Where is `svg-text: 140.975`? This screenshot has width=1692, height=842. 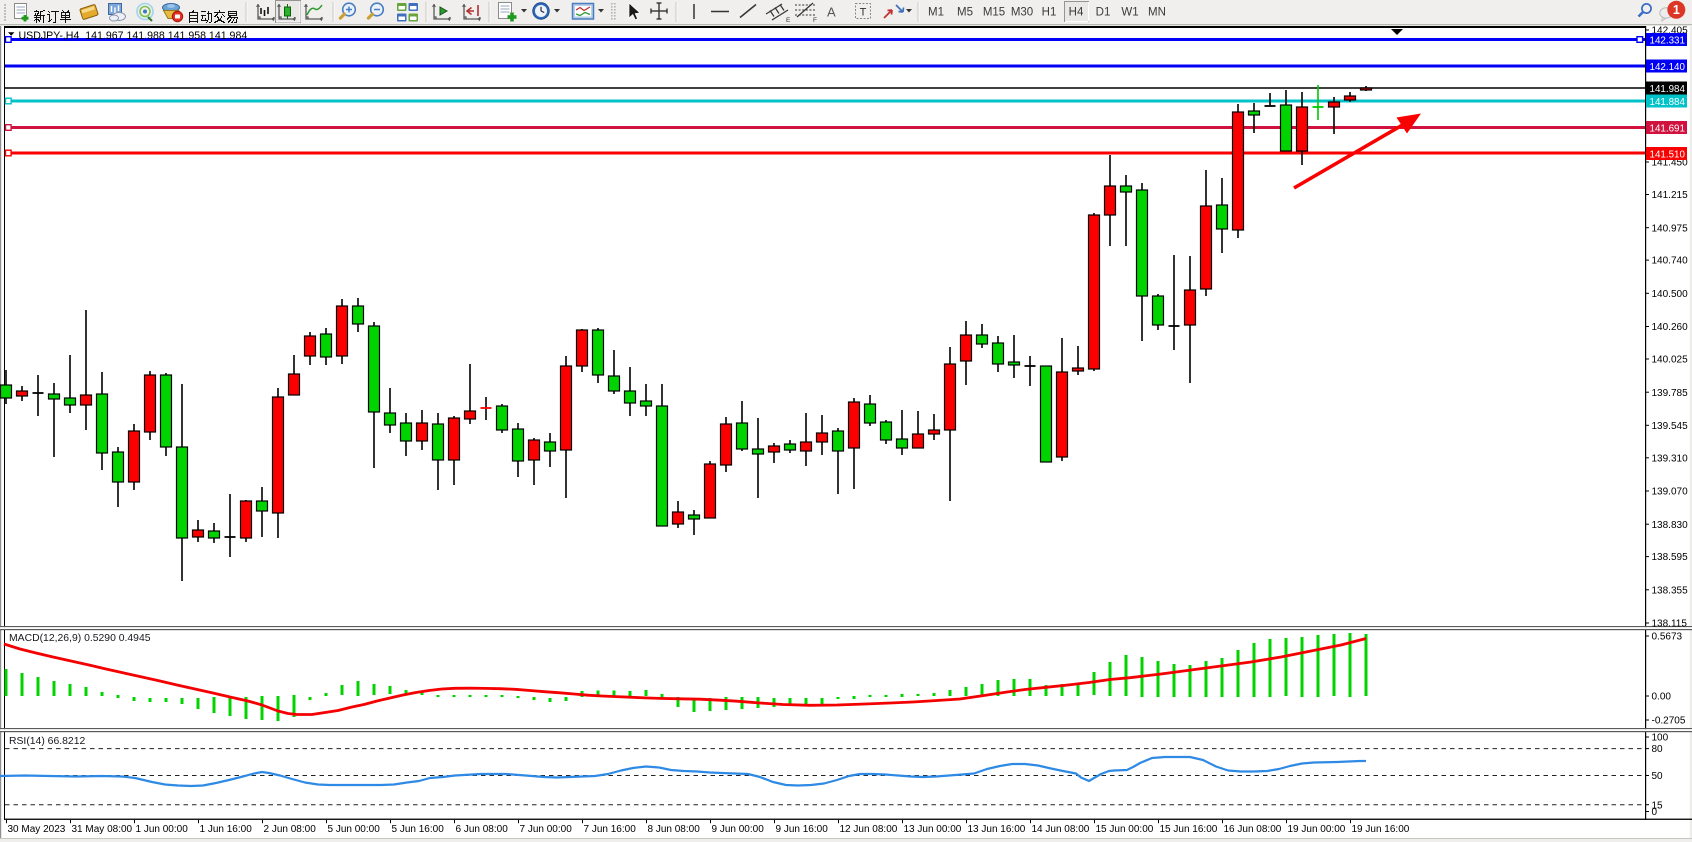
svg-text: 140.975 is located at coordinates (1670, 228).